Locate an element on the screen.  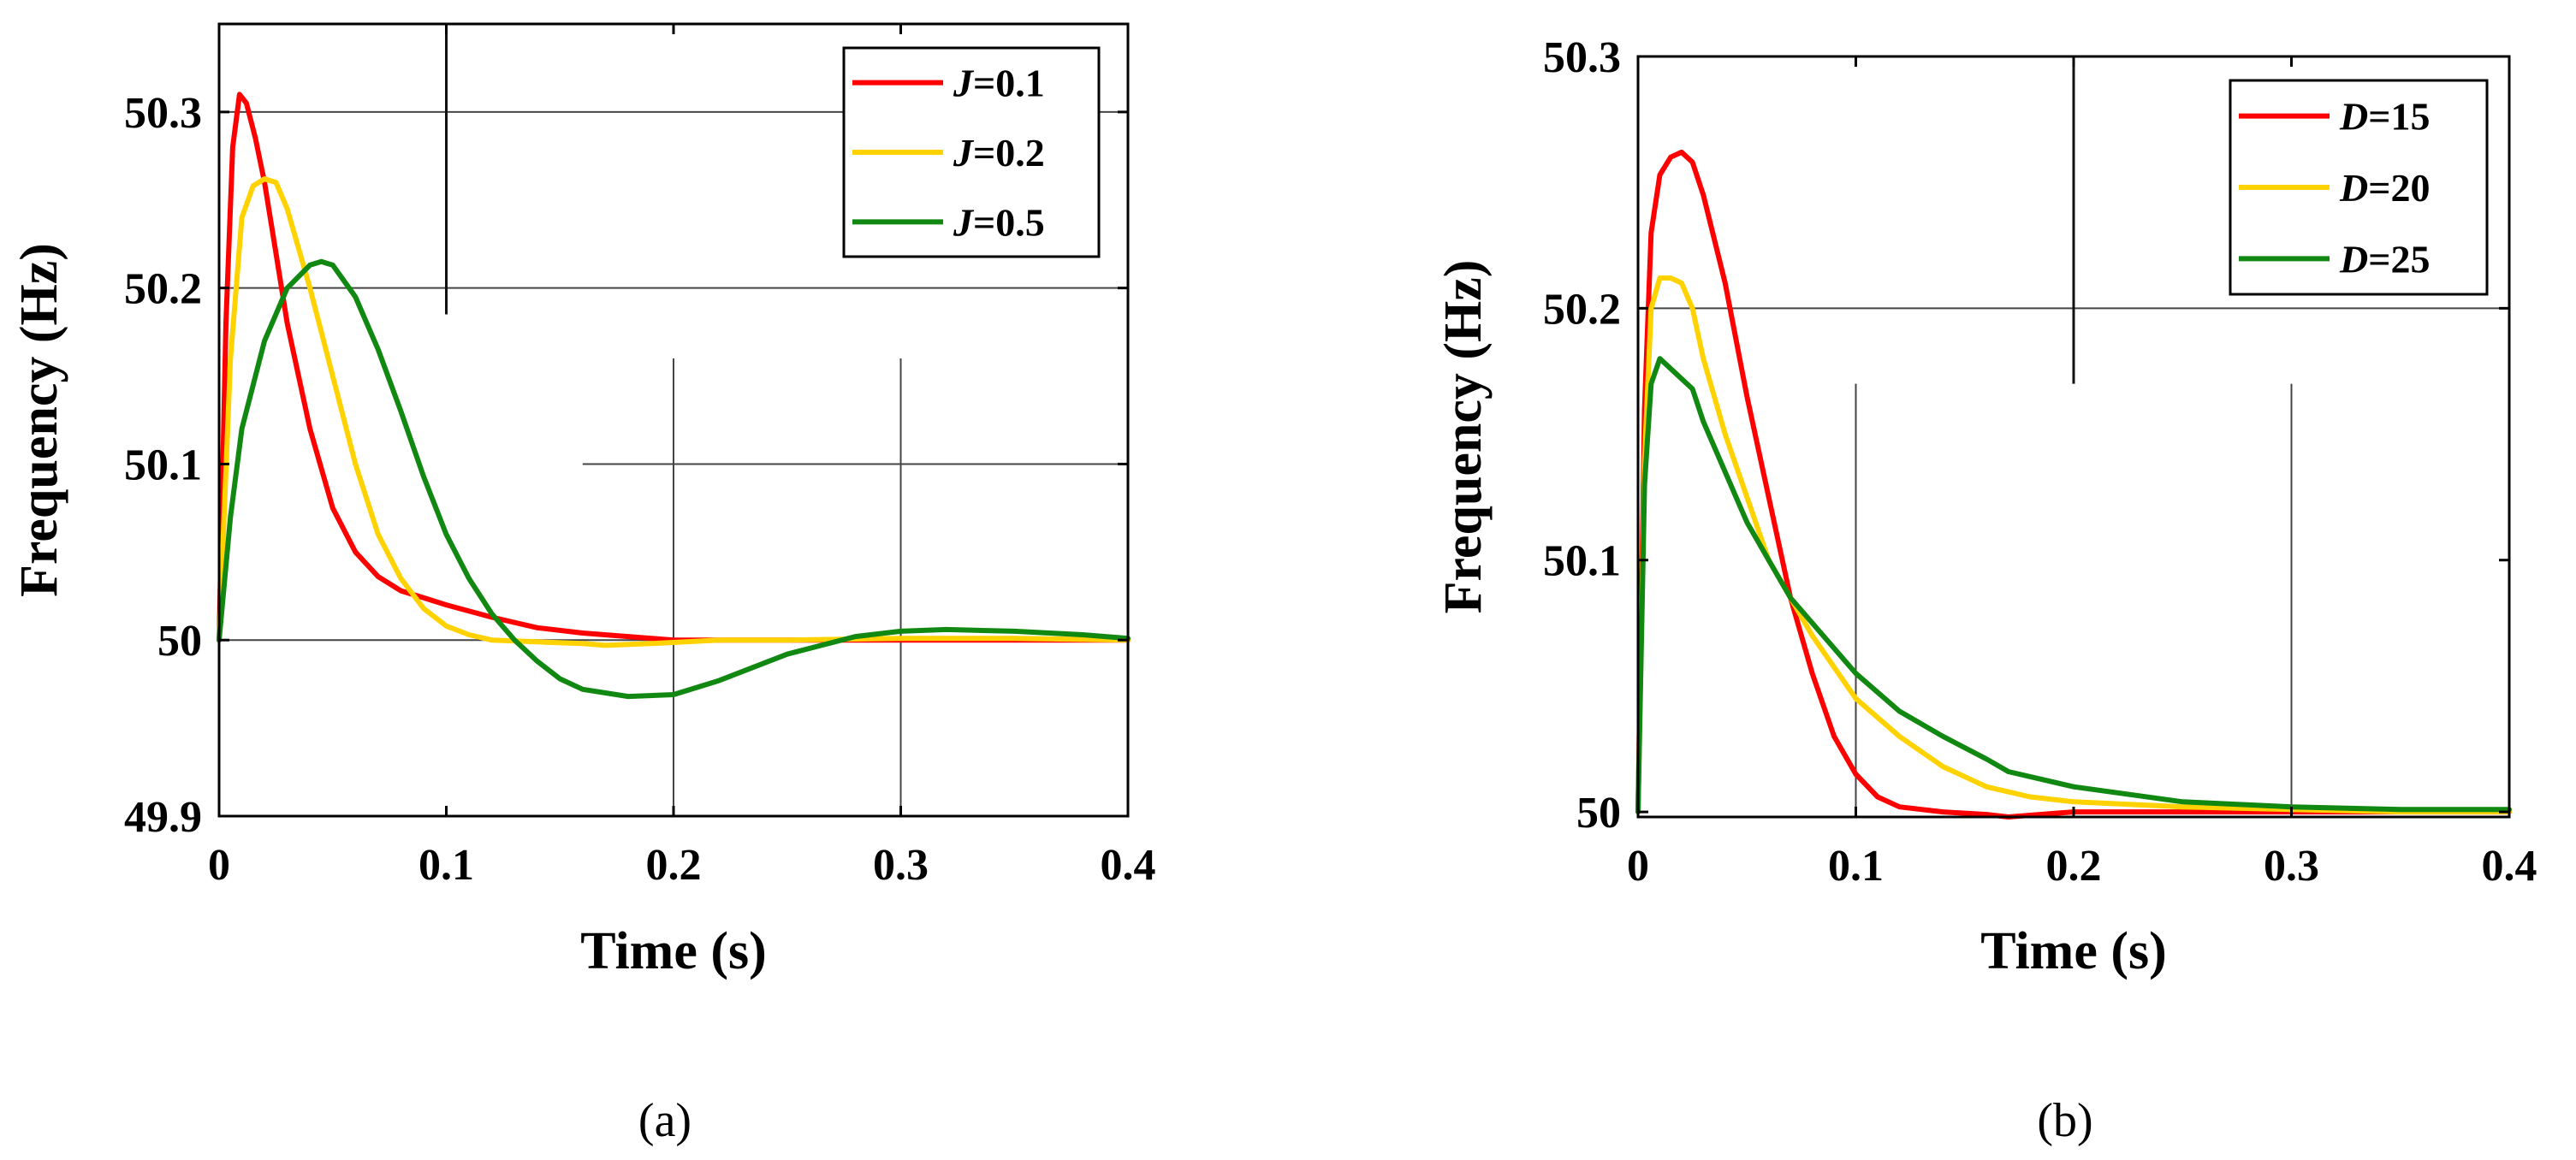
y-tick-label: 49.9 is located at coordinates (163, 817).